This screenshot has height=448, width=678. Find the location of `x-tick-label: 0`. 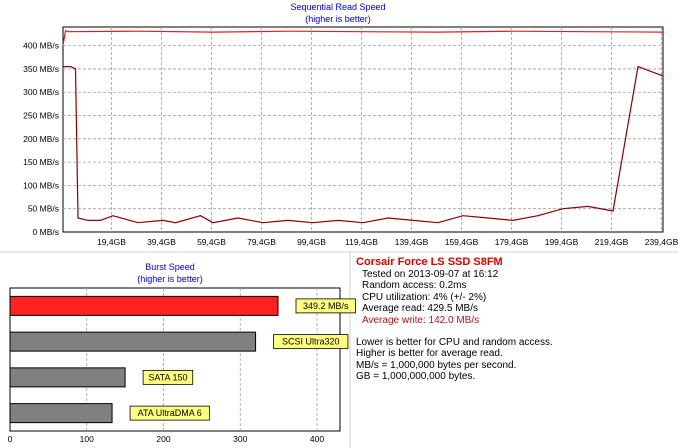

x-tick-label: 0 is located at coordinates (10, 439).